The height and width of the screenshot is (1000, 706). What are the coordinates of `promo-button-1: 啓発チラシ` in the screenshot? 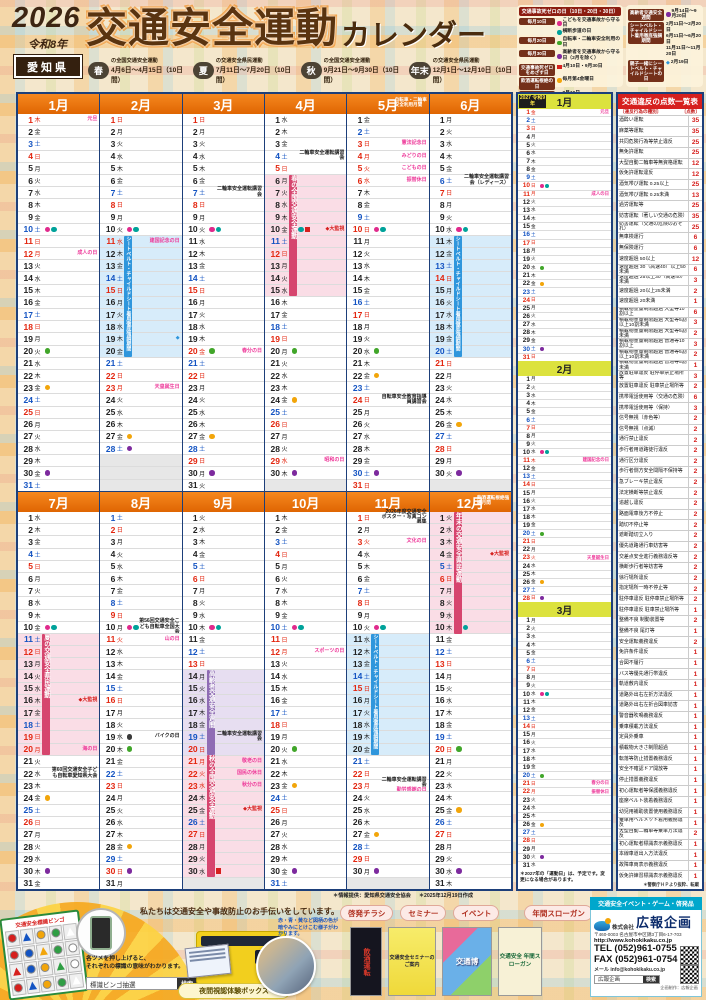 It's located at (367, 913).